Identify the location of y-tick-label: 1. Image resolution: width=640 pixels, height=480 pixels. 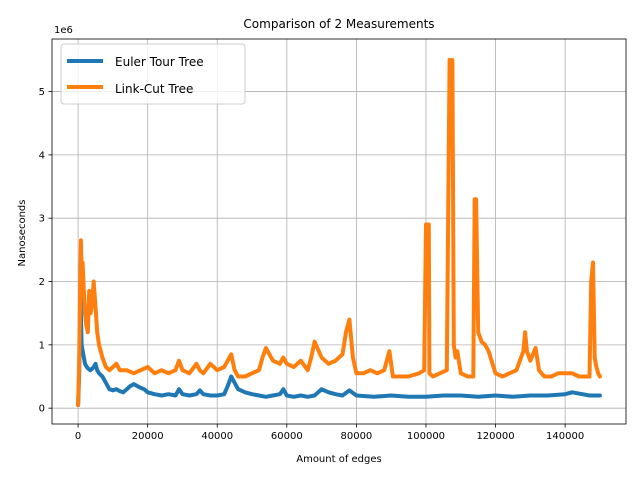
(42, 345).